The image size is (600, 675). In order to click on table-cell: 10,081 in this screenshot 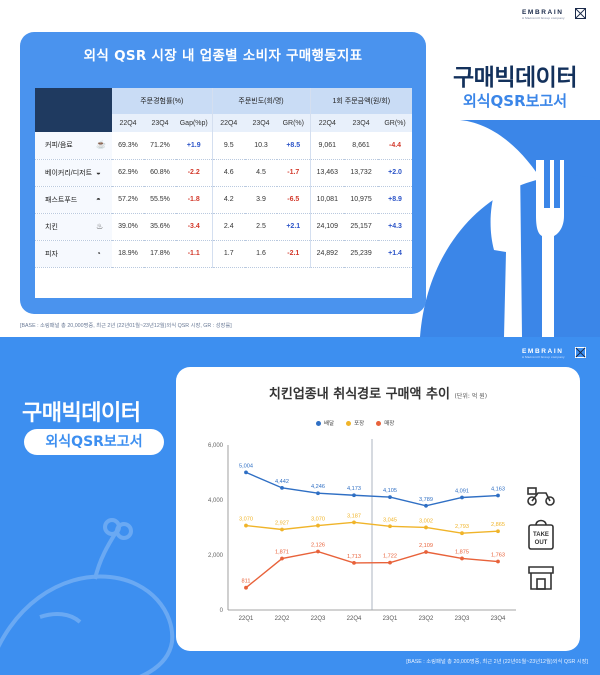, I will do `click(327, 200)`.